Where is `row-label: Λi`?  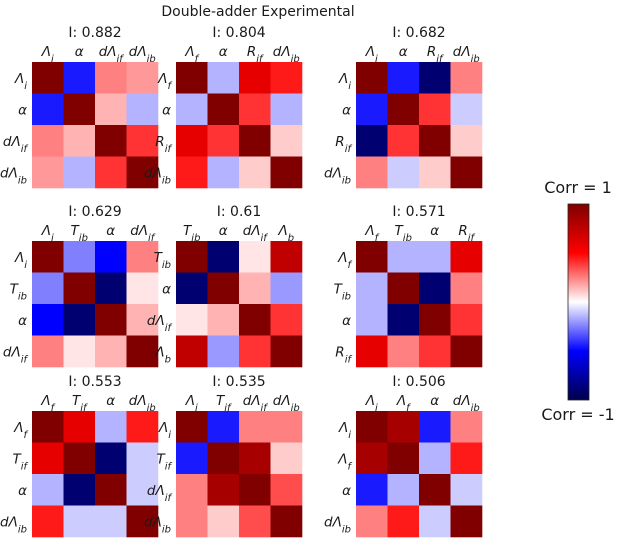
row-label: Λi is located at coordinates (164, 430).